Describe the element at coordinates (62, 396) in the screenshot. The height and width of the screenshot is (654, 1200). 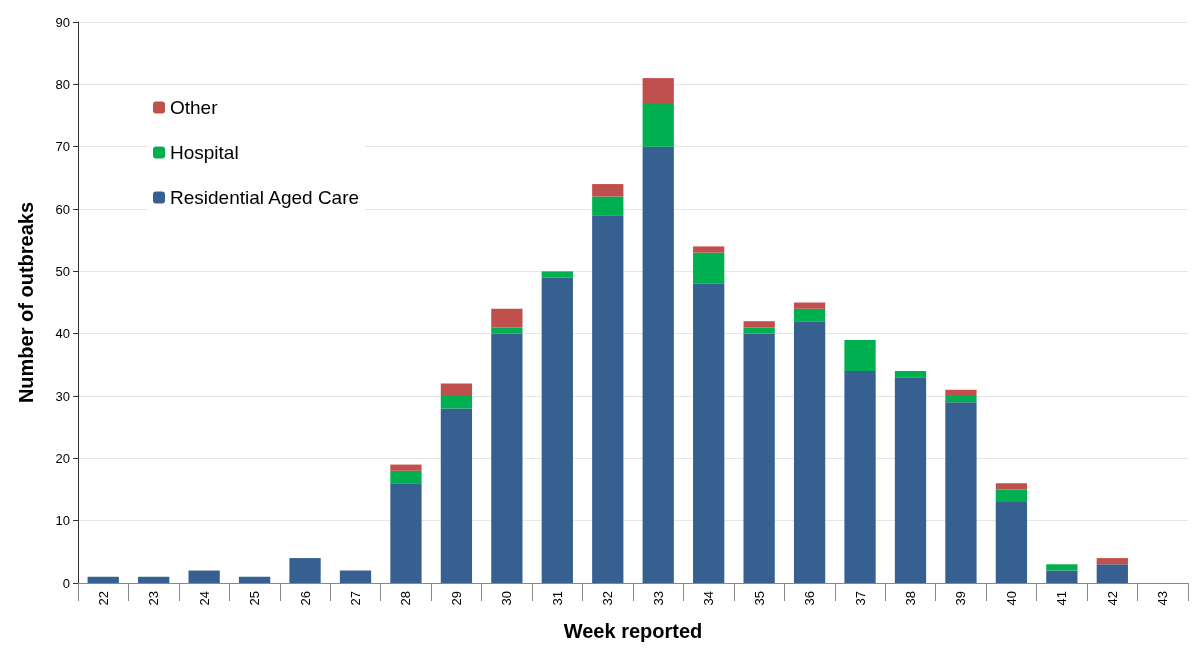
I see `y-tick-label: 30` at that location.